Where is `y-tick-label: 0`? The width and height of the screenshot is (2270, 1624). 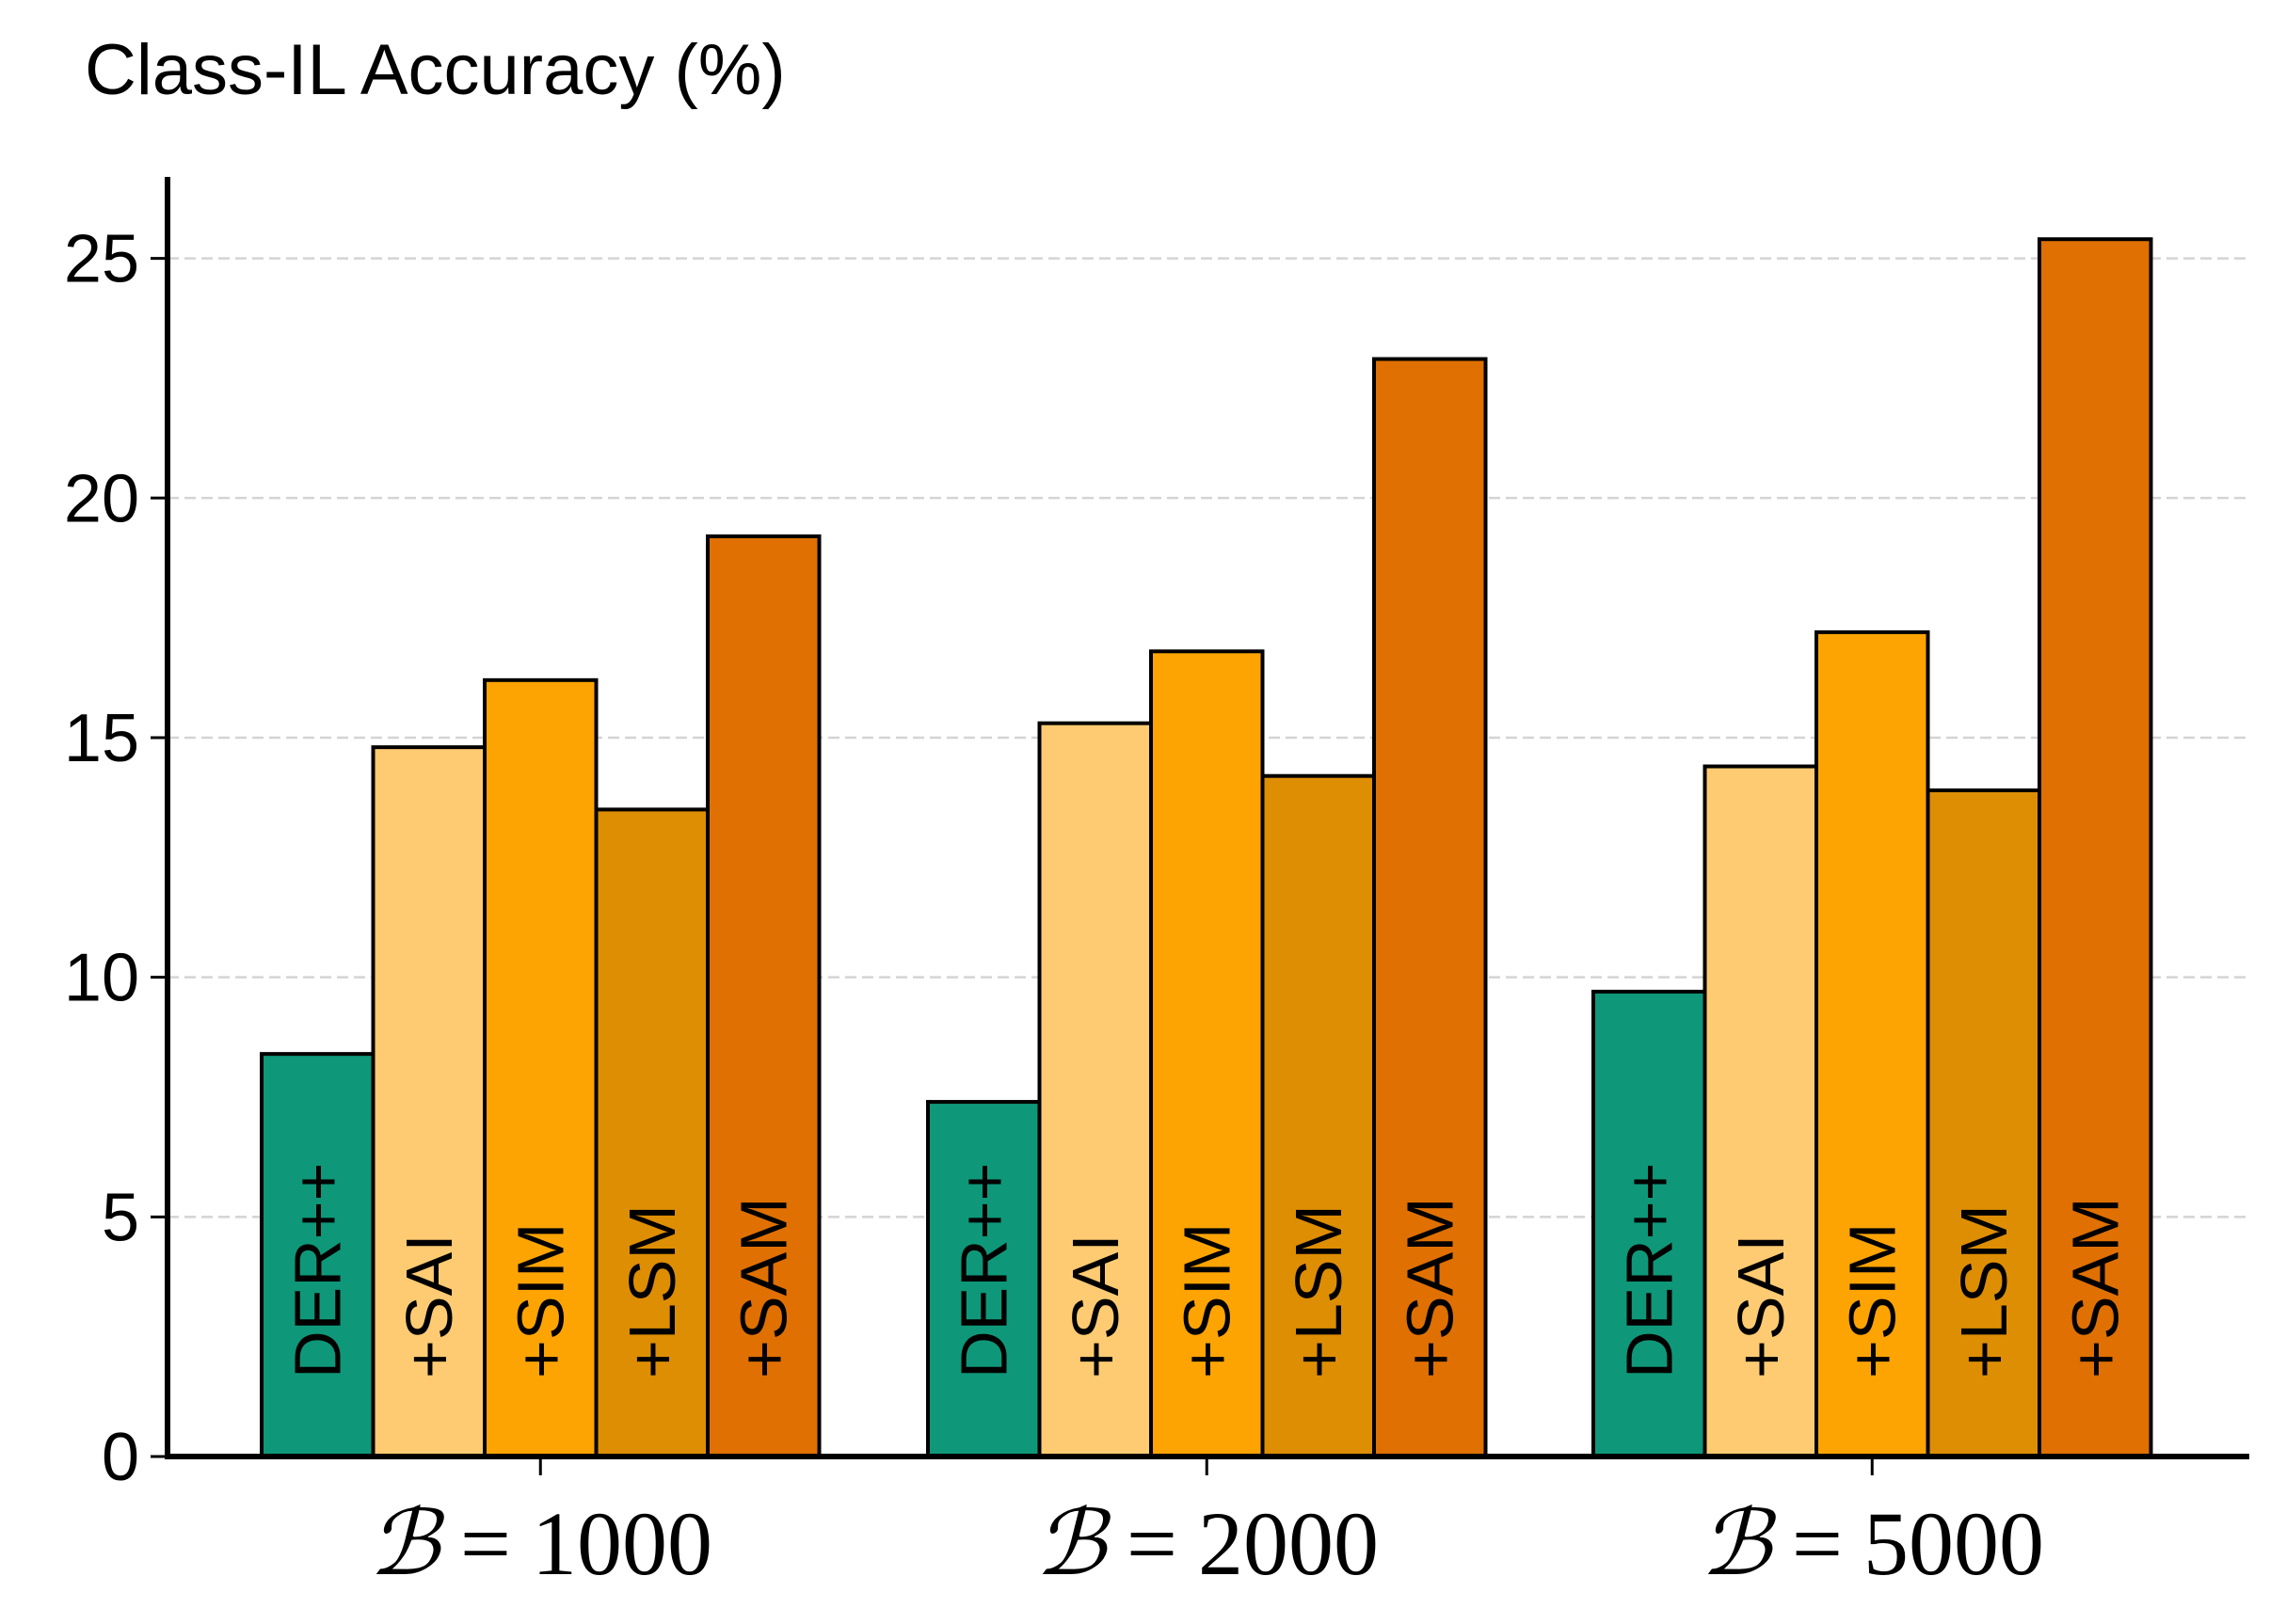
y-tick-label: 0 is located at coordinates (120, 1458).